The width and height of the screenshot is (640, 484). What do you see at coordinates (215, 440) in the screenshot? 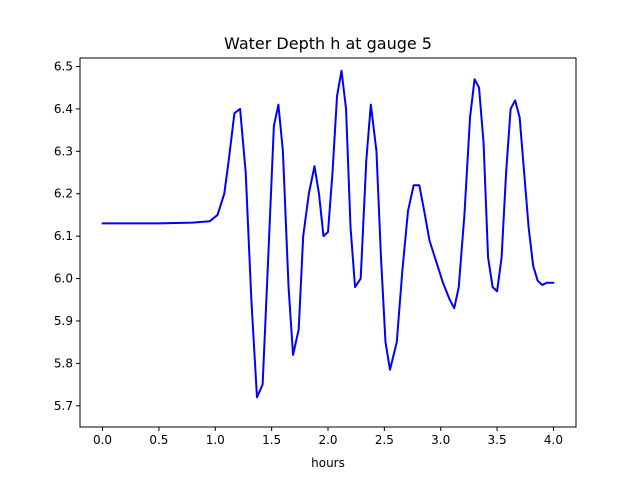
I see `x-tick-label: 1.0` at bounding box center [215, 440].